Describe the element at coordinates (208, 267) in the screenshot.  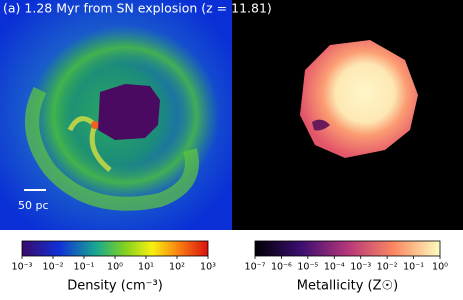
I see `colorbar-tick-label: 10³` at that location.